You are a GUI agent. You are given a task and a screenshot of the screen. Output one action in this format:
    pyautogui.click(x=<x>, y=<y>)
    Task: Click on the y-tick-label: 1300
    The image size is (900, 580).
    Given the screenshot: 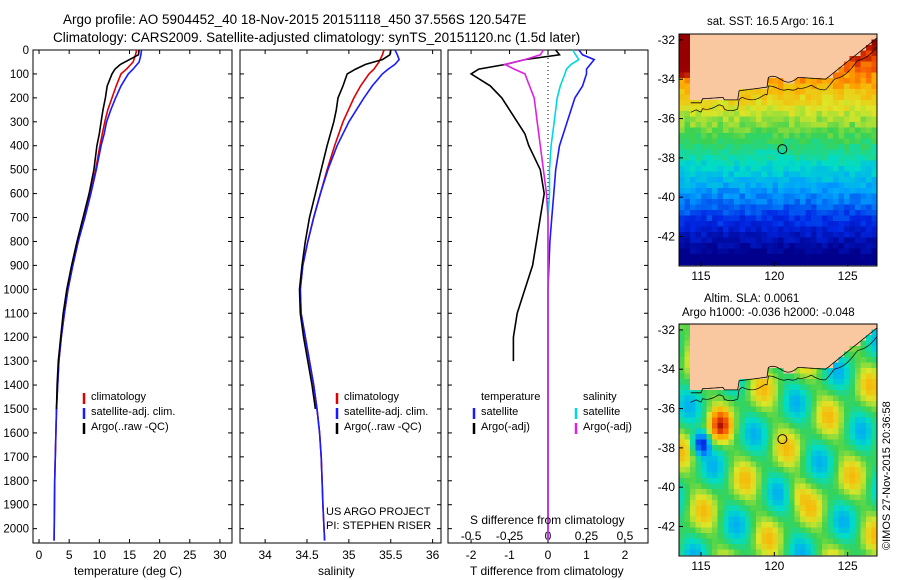 What is the action you would take?
    pyautogui.click(x=16, y=362)
    